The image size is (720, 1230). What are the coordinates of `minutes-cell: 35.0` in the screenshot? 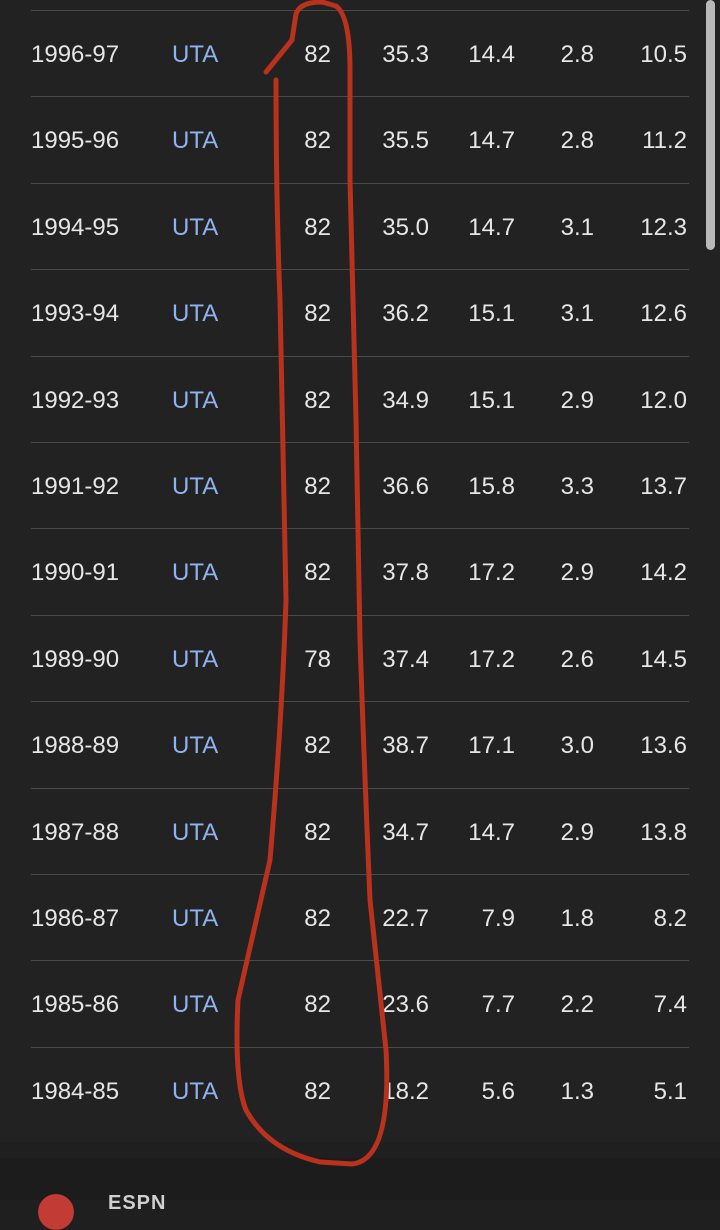 It's located at (405, 227).